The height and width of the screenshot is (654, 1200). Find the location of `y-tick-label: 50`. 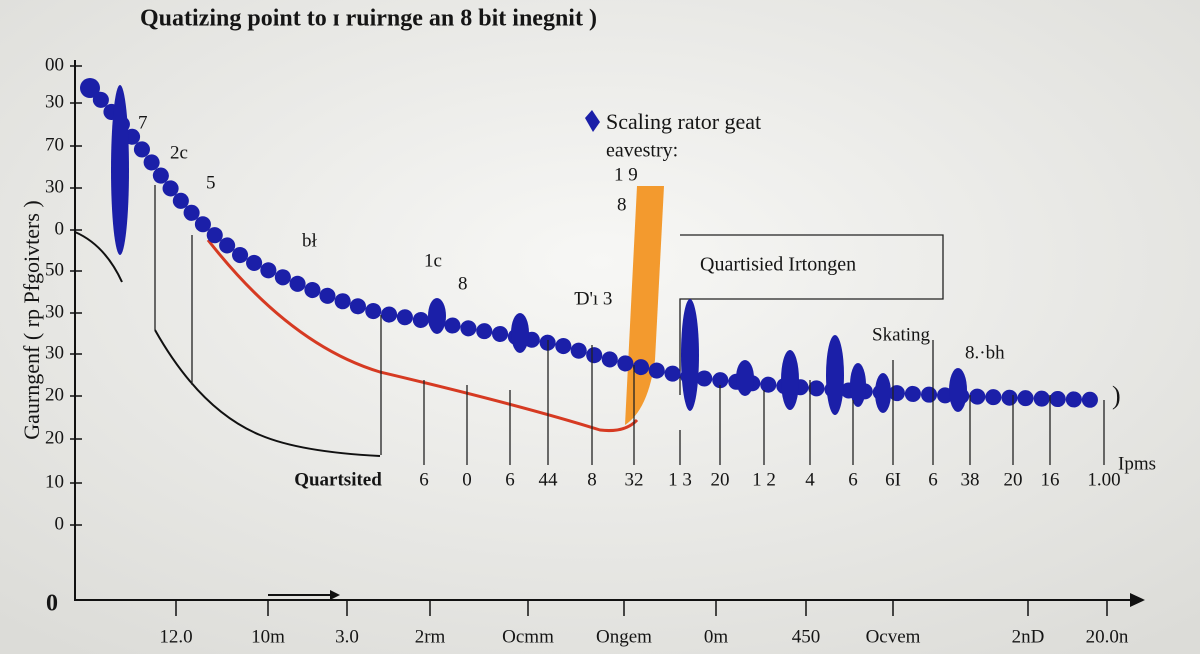

y-tick-label: 50 is located at coordinates (54, 269).